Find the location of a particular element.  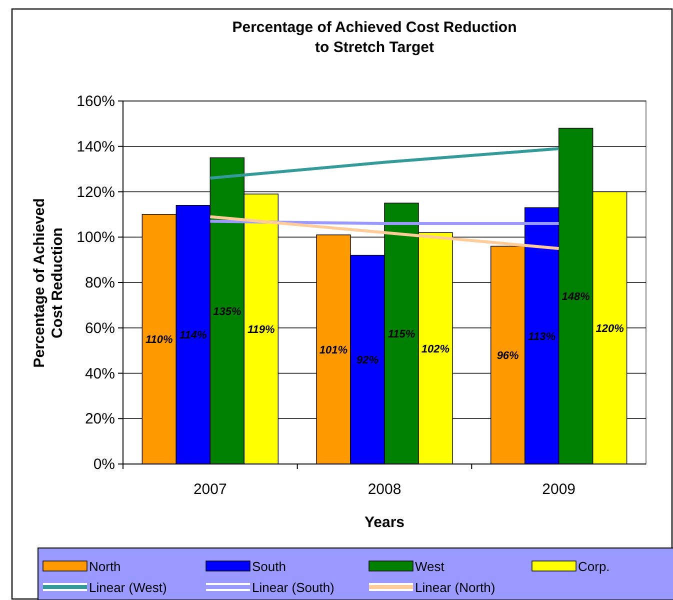

x-tick-label: 2008 is located at coordinates (385, 489).